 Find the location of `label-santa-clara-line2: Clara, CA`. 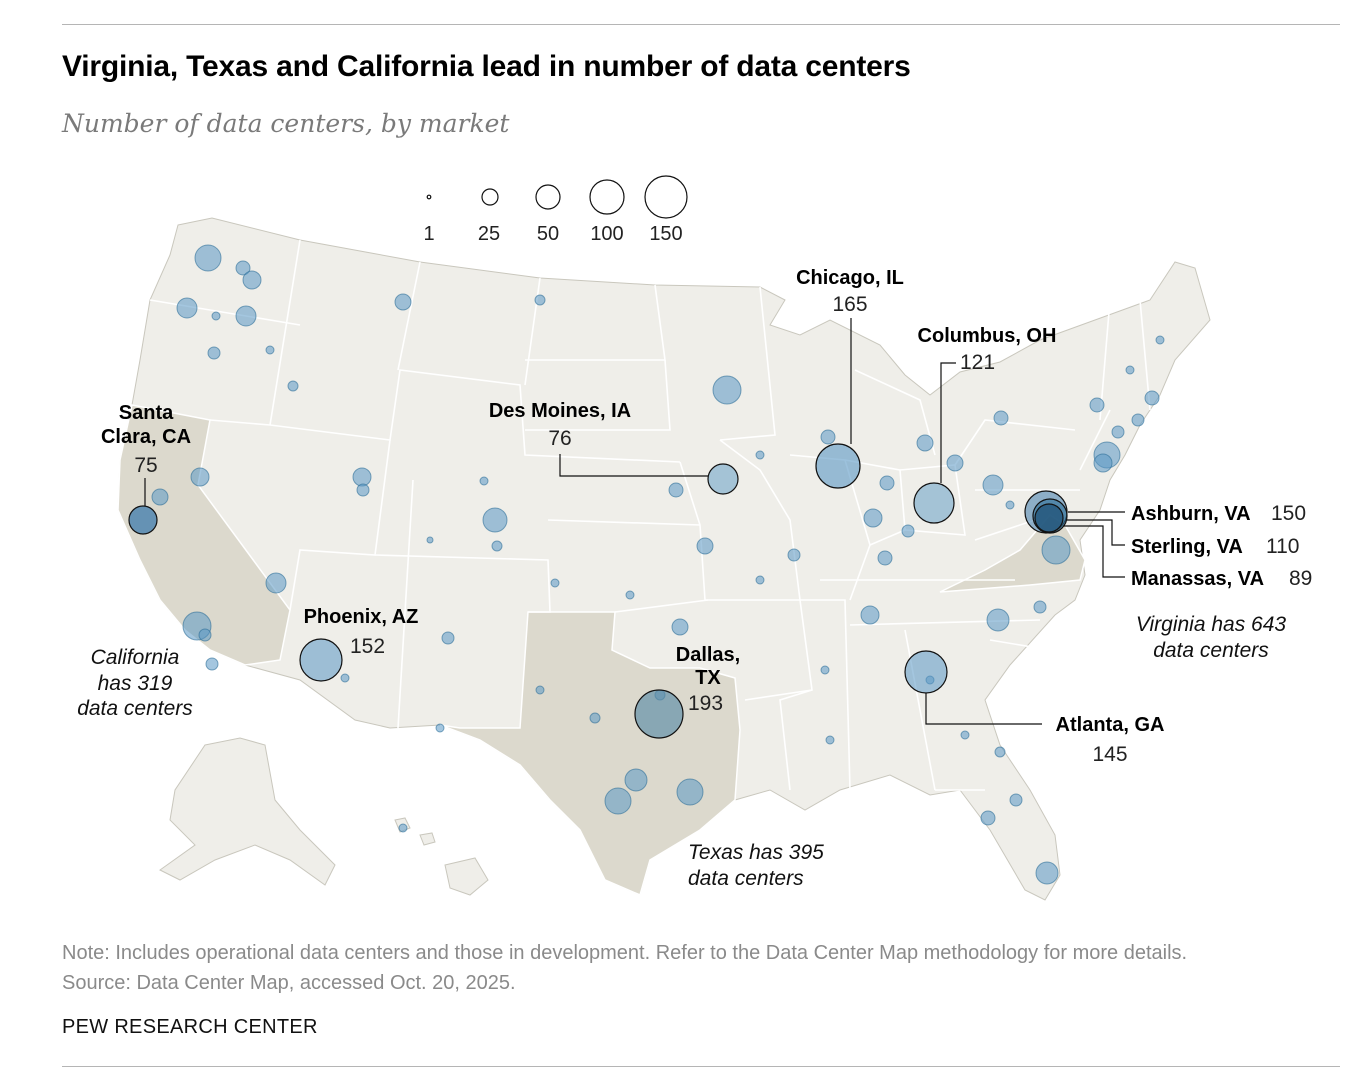

label-santa-clara-line2: Clara, CA is located at coordinates (146, 437).